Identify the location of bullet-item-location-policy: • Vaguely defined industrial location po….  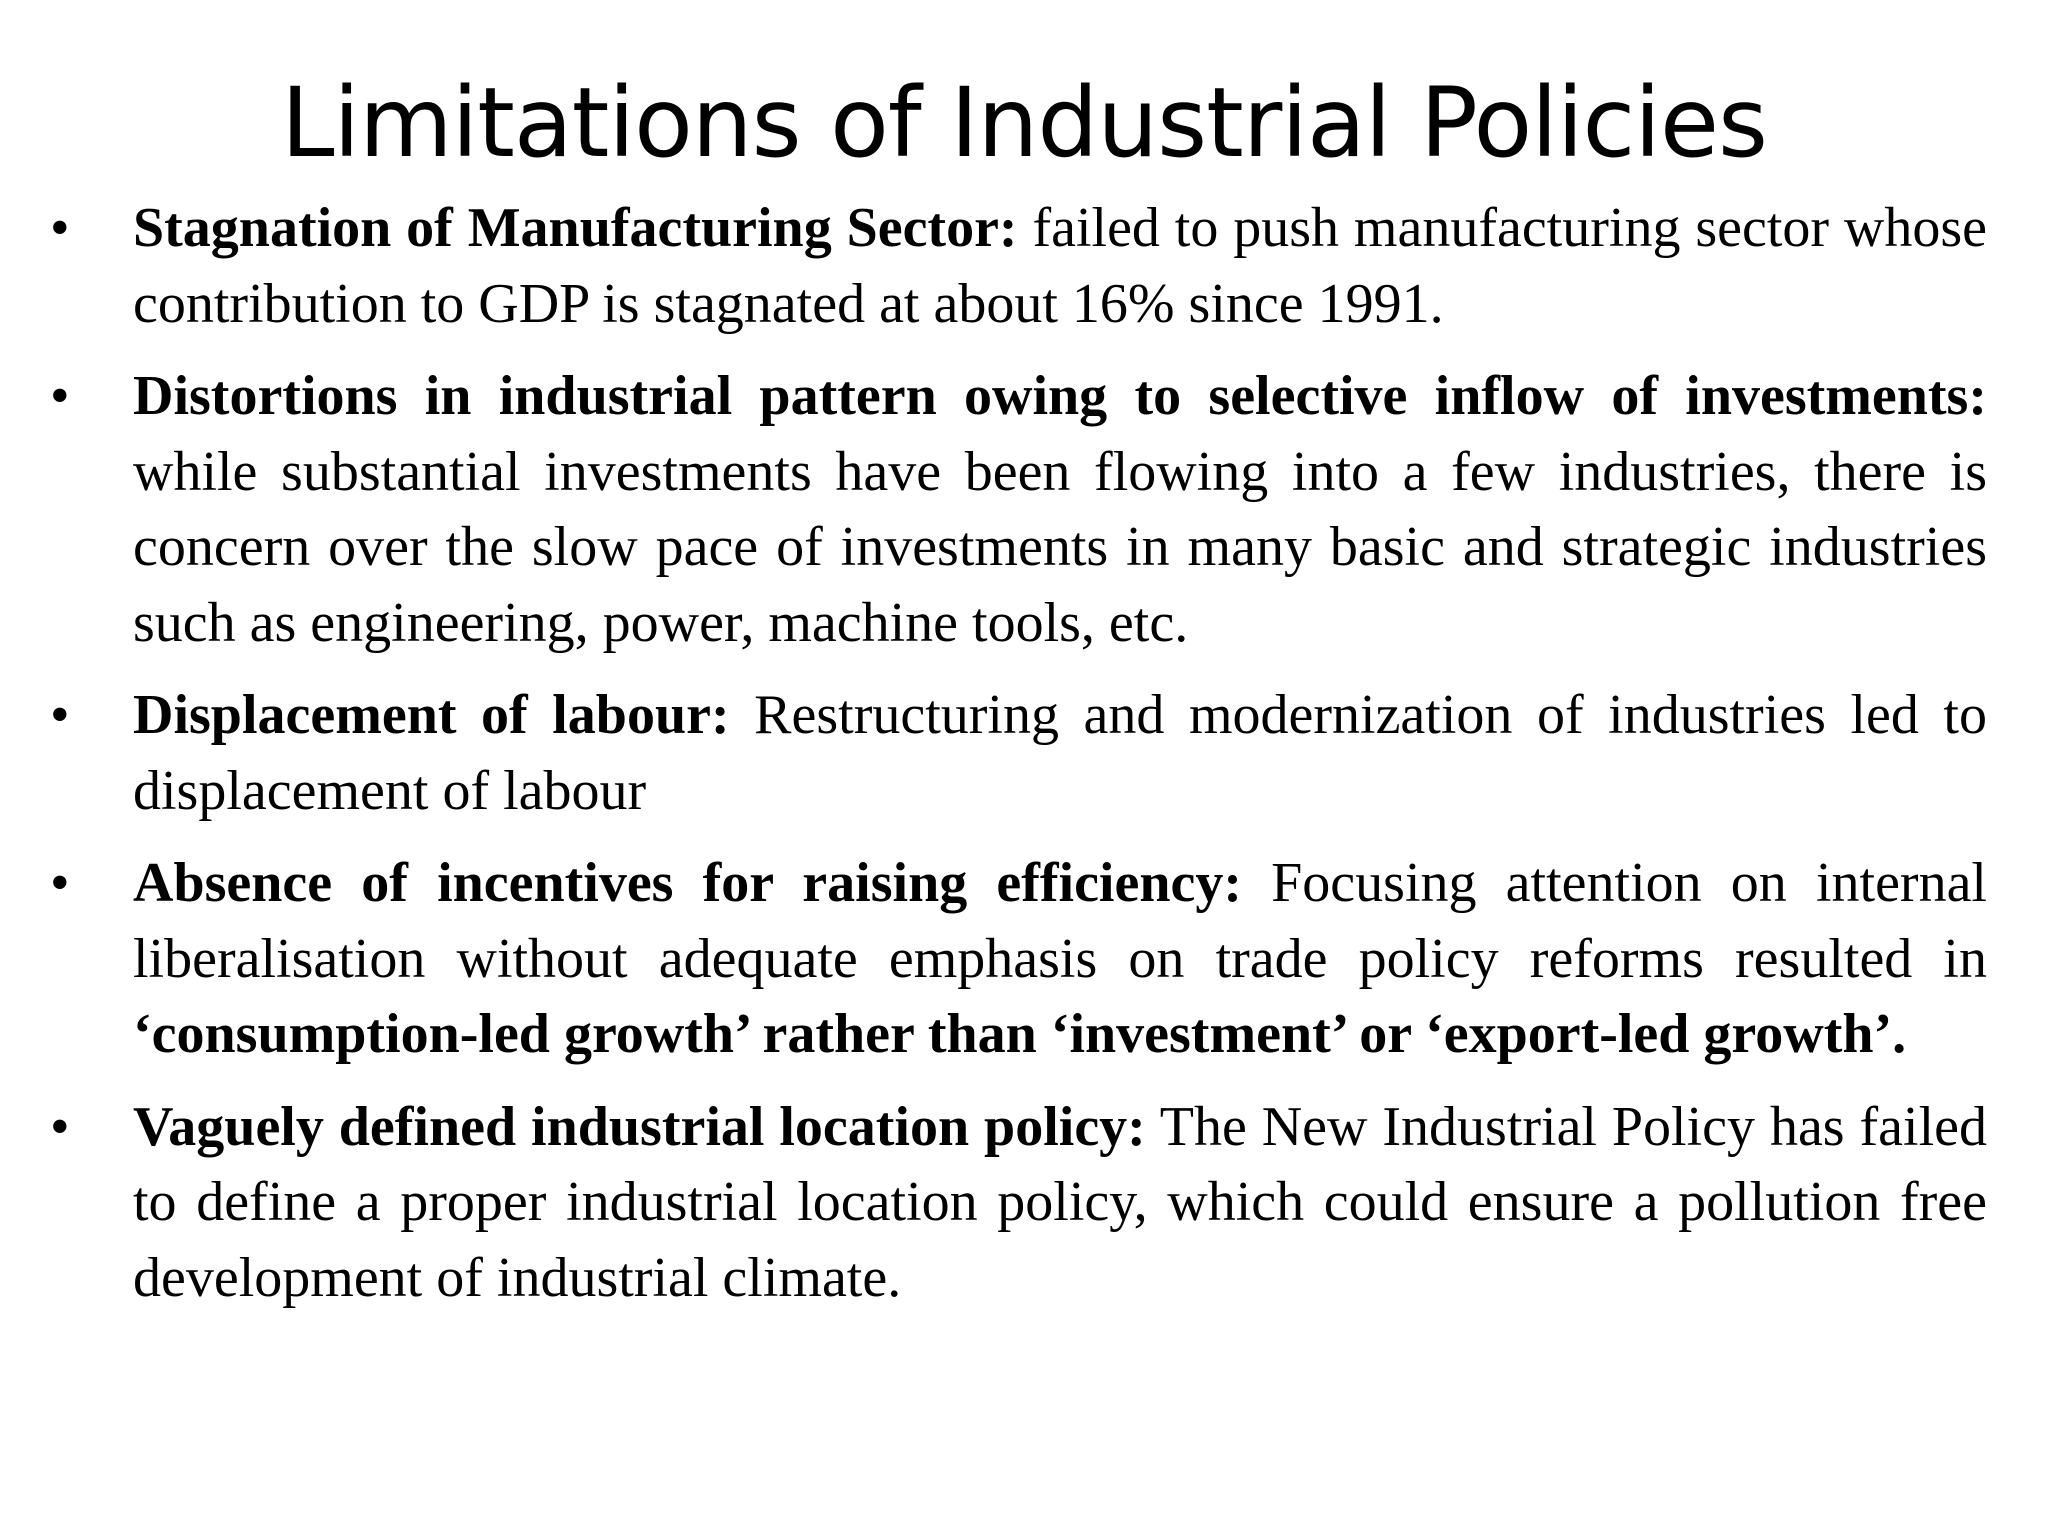
(1024, 1203).